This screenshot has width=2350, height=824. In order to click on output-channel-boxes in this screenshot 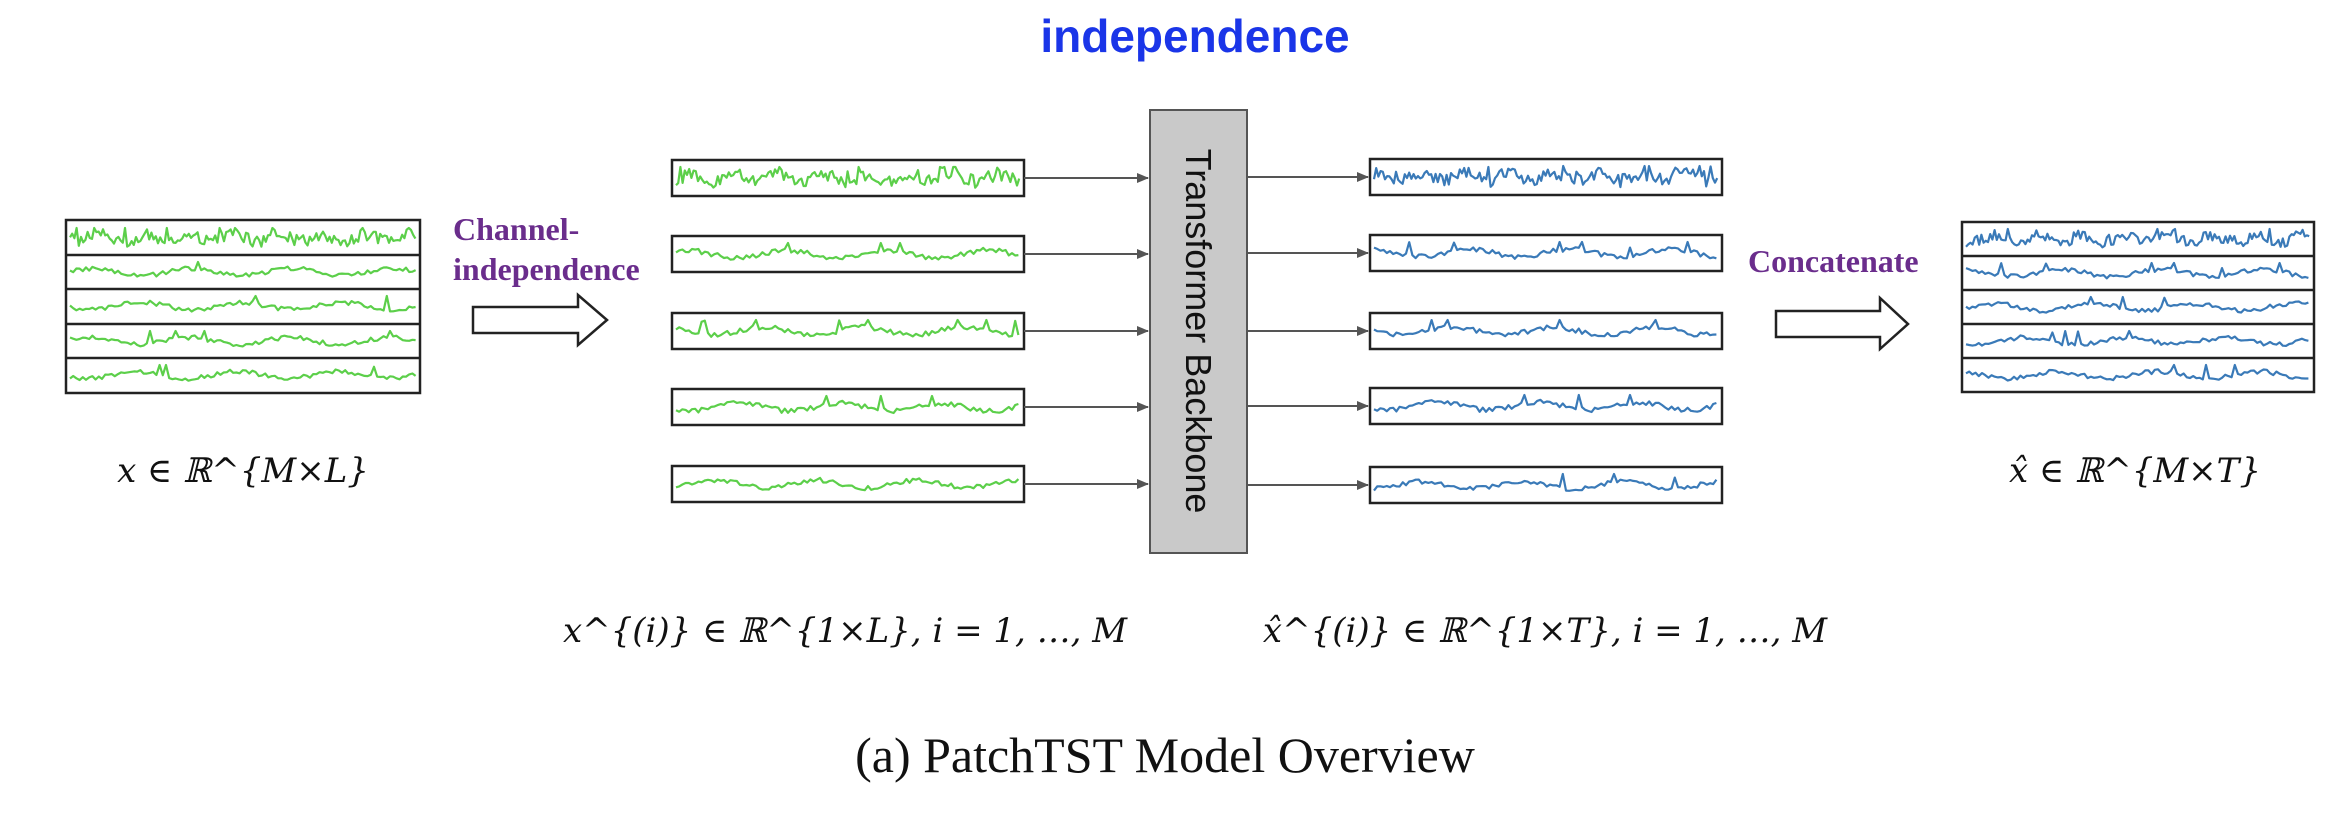, I will do `click(1546, 331)`.